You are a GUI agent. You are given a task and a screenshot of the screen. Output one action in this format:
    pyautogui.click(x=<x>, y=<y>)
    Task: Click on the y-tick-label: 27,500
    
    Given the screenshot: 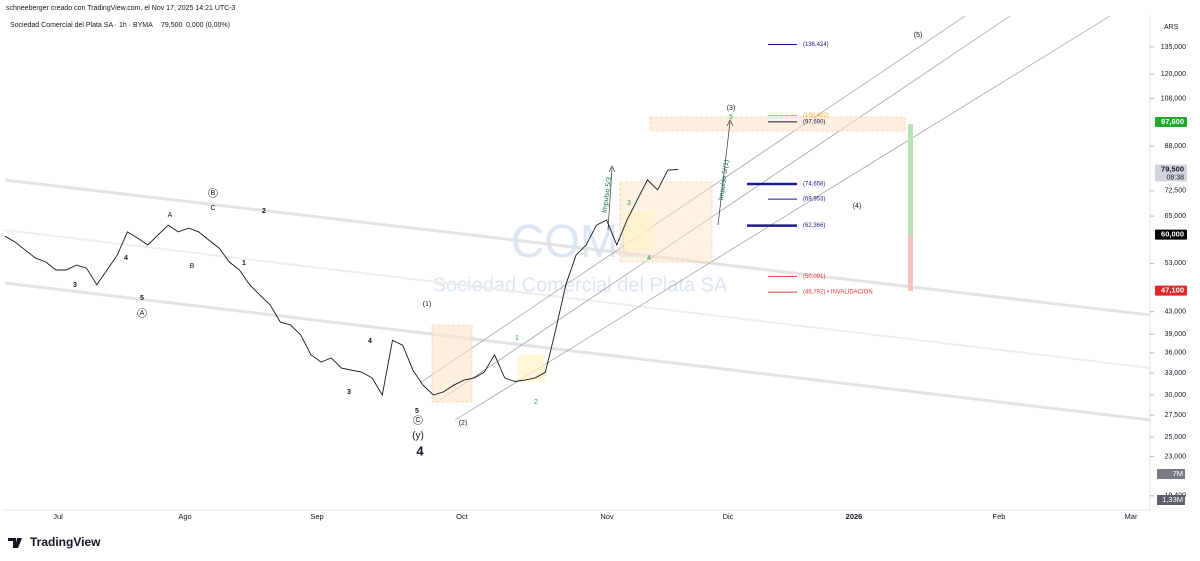 What is the action you would take?
    pyautogui.click(x=1176, y=415)
    